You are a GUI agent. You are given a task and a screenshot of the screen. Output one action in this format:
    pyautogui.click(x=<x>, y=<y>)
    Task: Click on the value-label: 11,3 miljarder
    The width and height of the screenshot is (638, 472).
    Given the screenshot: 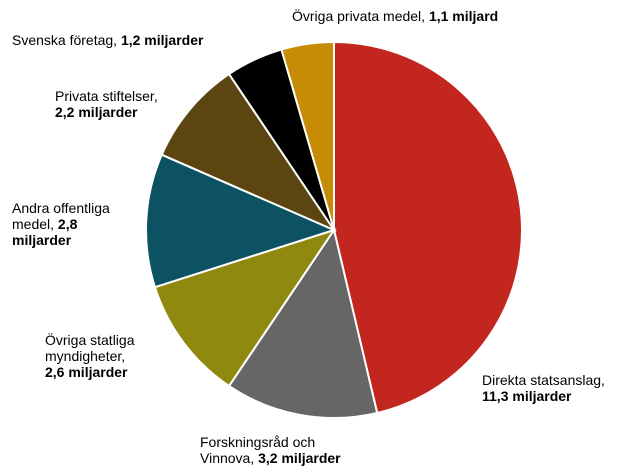 What is the action you would take?
    pyautogui.click(x=527, y=396)
    